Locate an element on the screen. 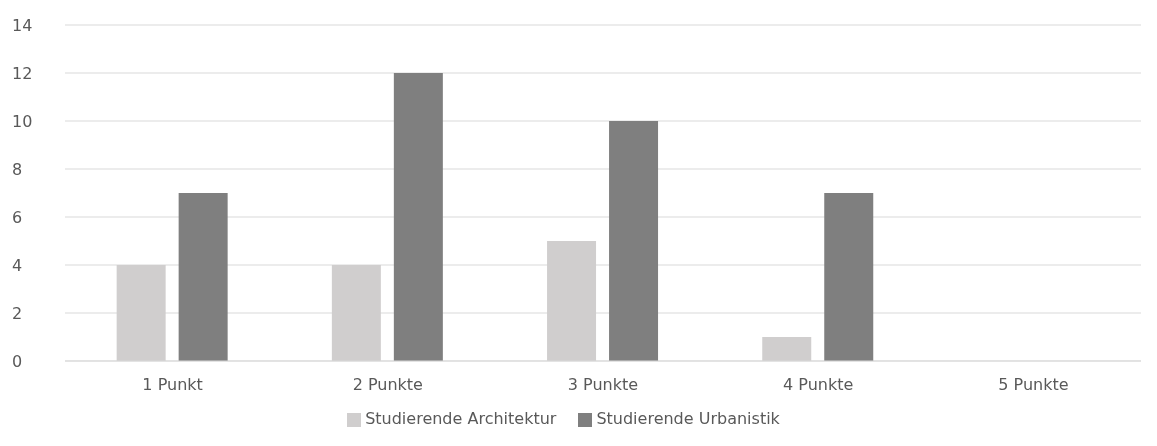  y-tick-label: 0 is located at coordinates (17, 361).